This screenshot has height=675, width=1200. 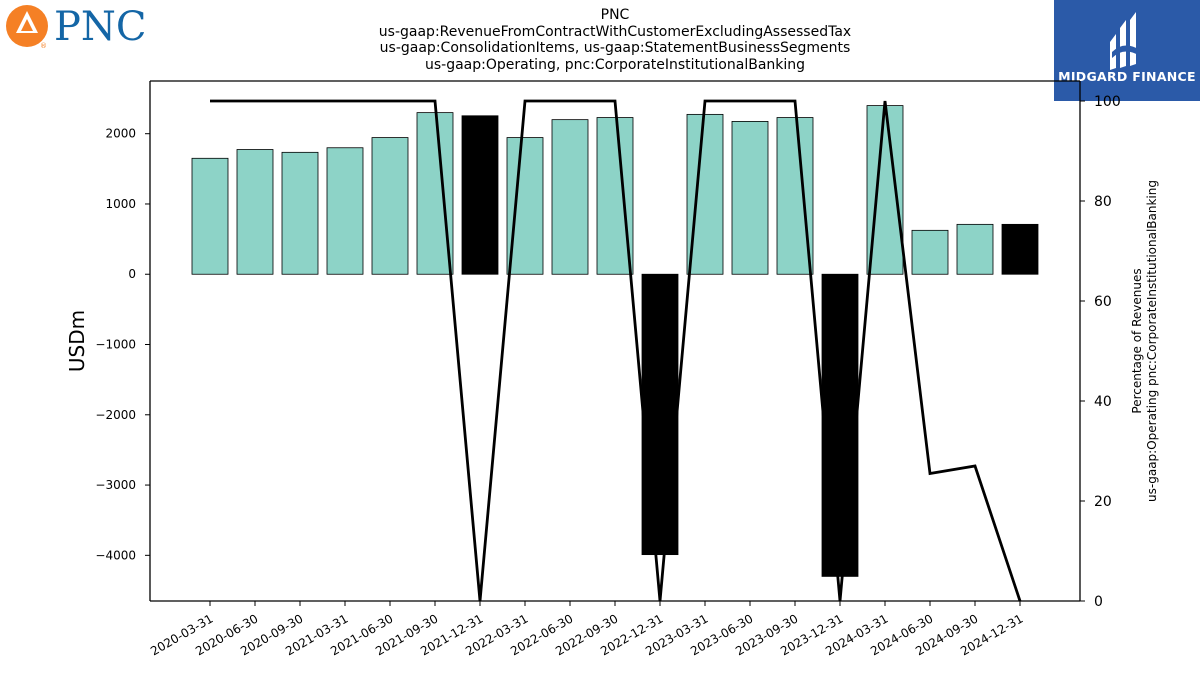 What do you see at coordinates (100, 27) in the screenshot?
I see `pnc-logo-text: PNC` at bounding box center [100, 27].